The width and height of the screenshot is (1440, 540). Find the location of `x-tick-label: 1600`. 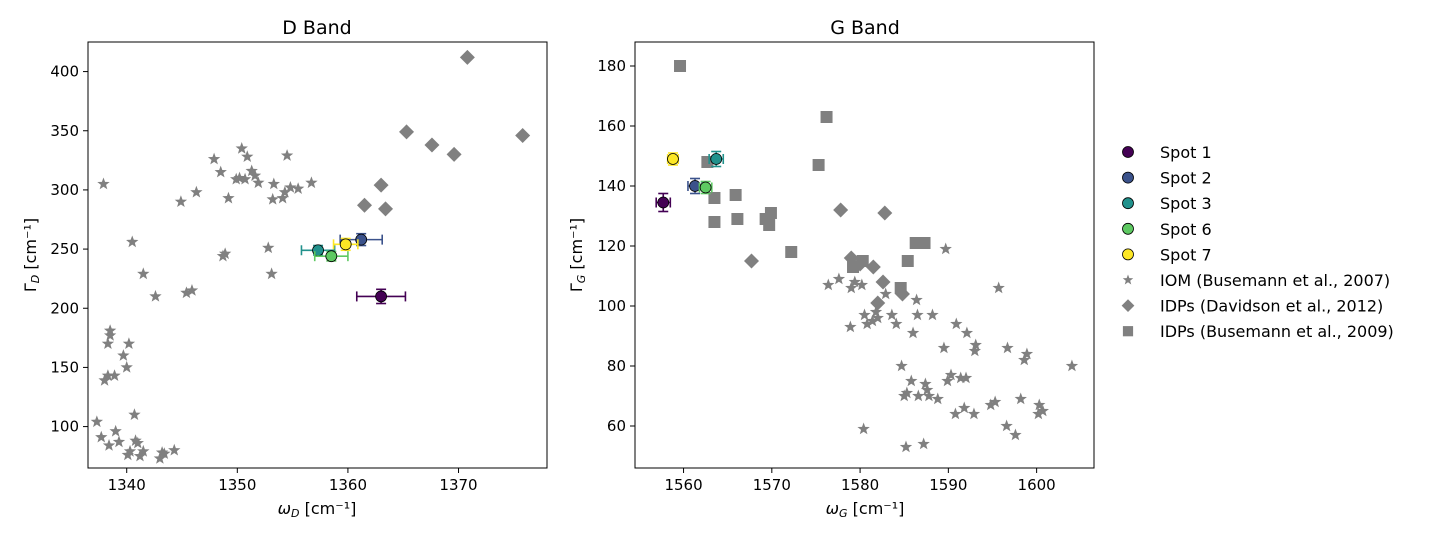

x-tick-label: 1600 is located at coordinates (1037, 485).